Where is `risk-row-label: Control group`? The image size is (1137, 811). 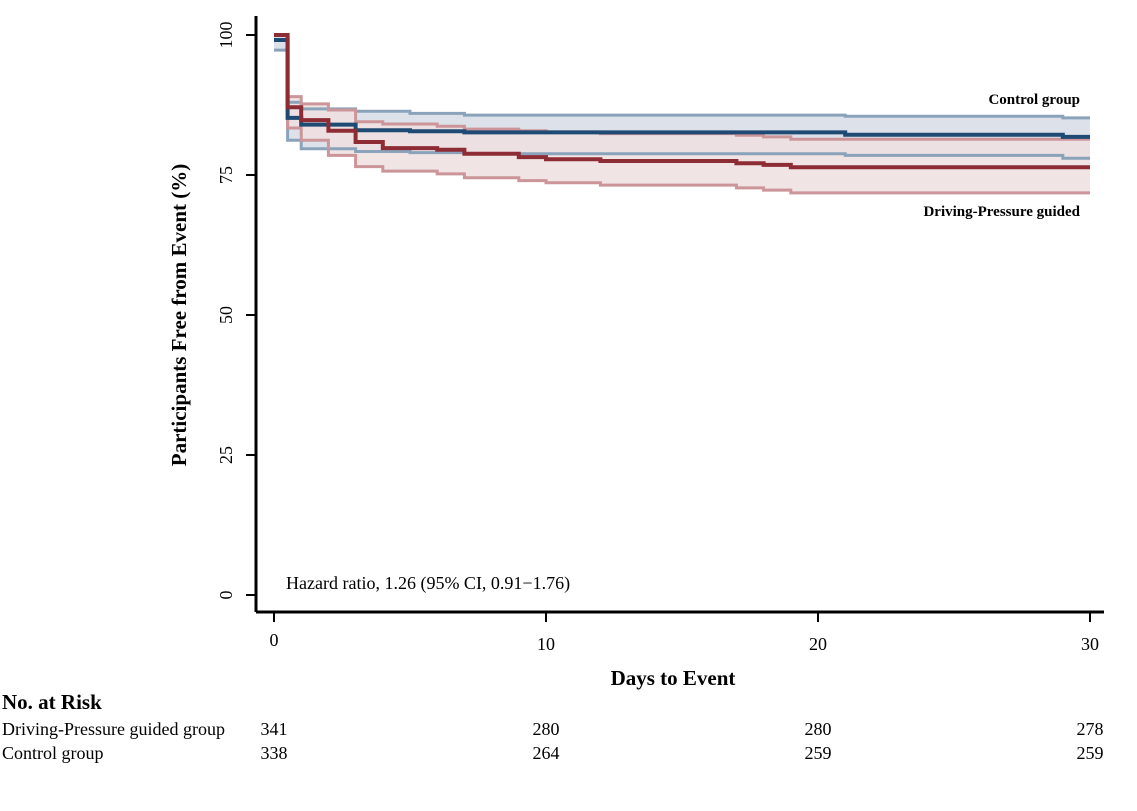
risk-row-label: Control group is located at coordinates (53, 753).